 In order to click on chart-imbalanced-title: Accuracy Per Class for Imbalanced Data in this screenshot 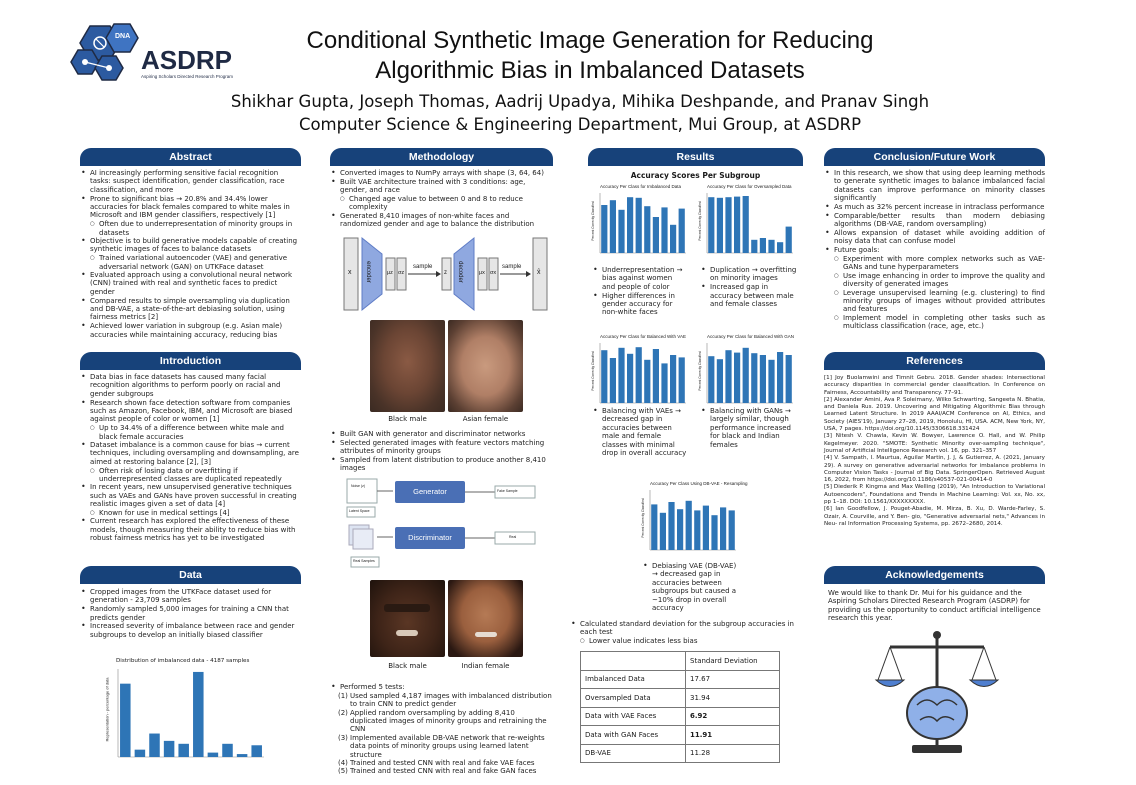, I will do `click(641, 186)`.